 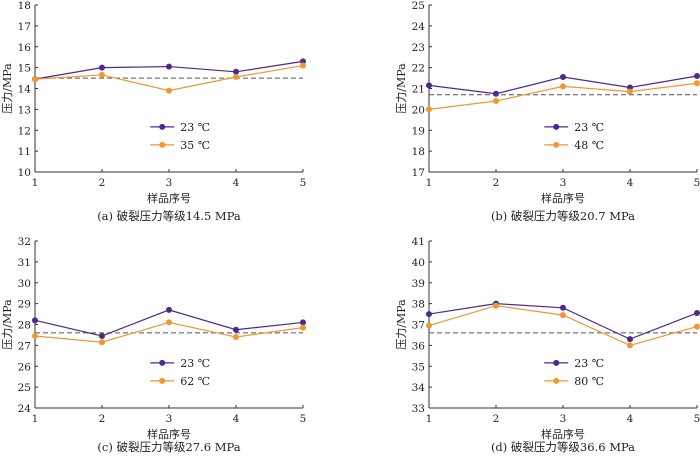 What do you see at coordinates (24, 242) in the screenshot?
I see `y-tick-label: 32` at bounding box center [24, 242].